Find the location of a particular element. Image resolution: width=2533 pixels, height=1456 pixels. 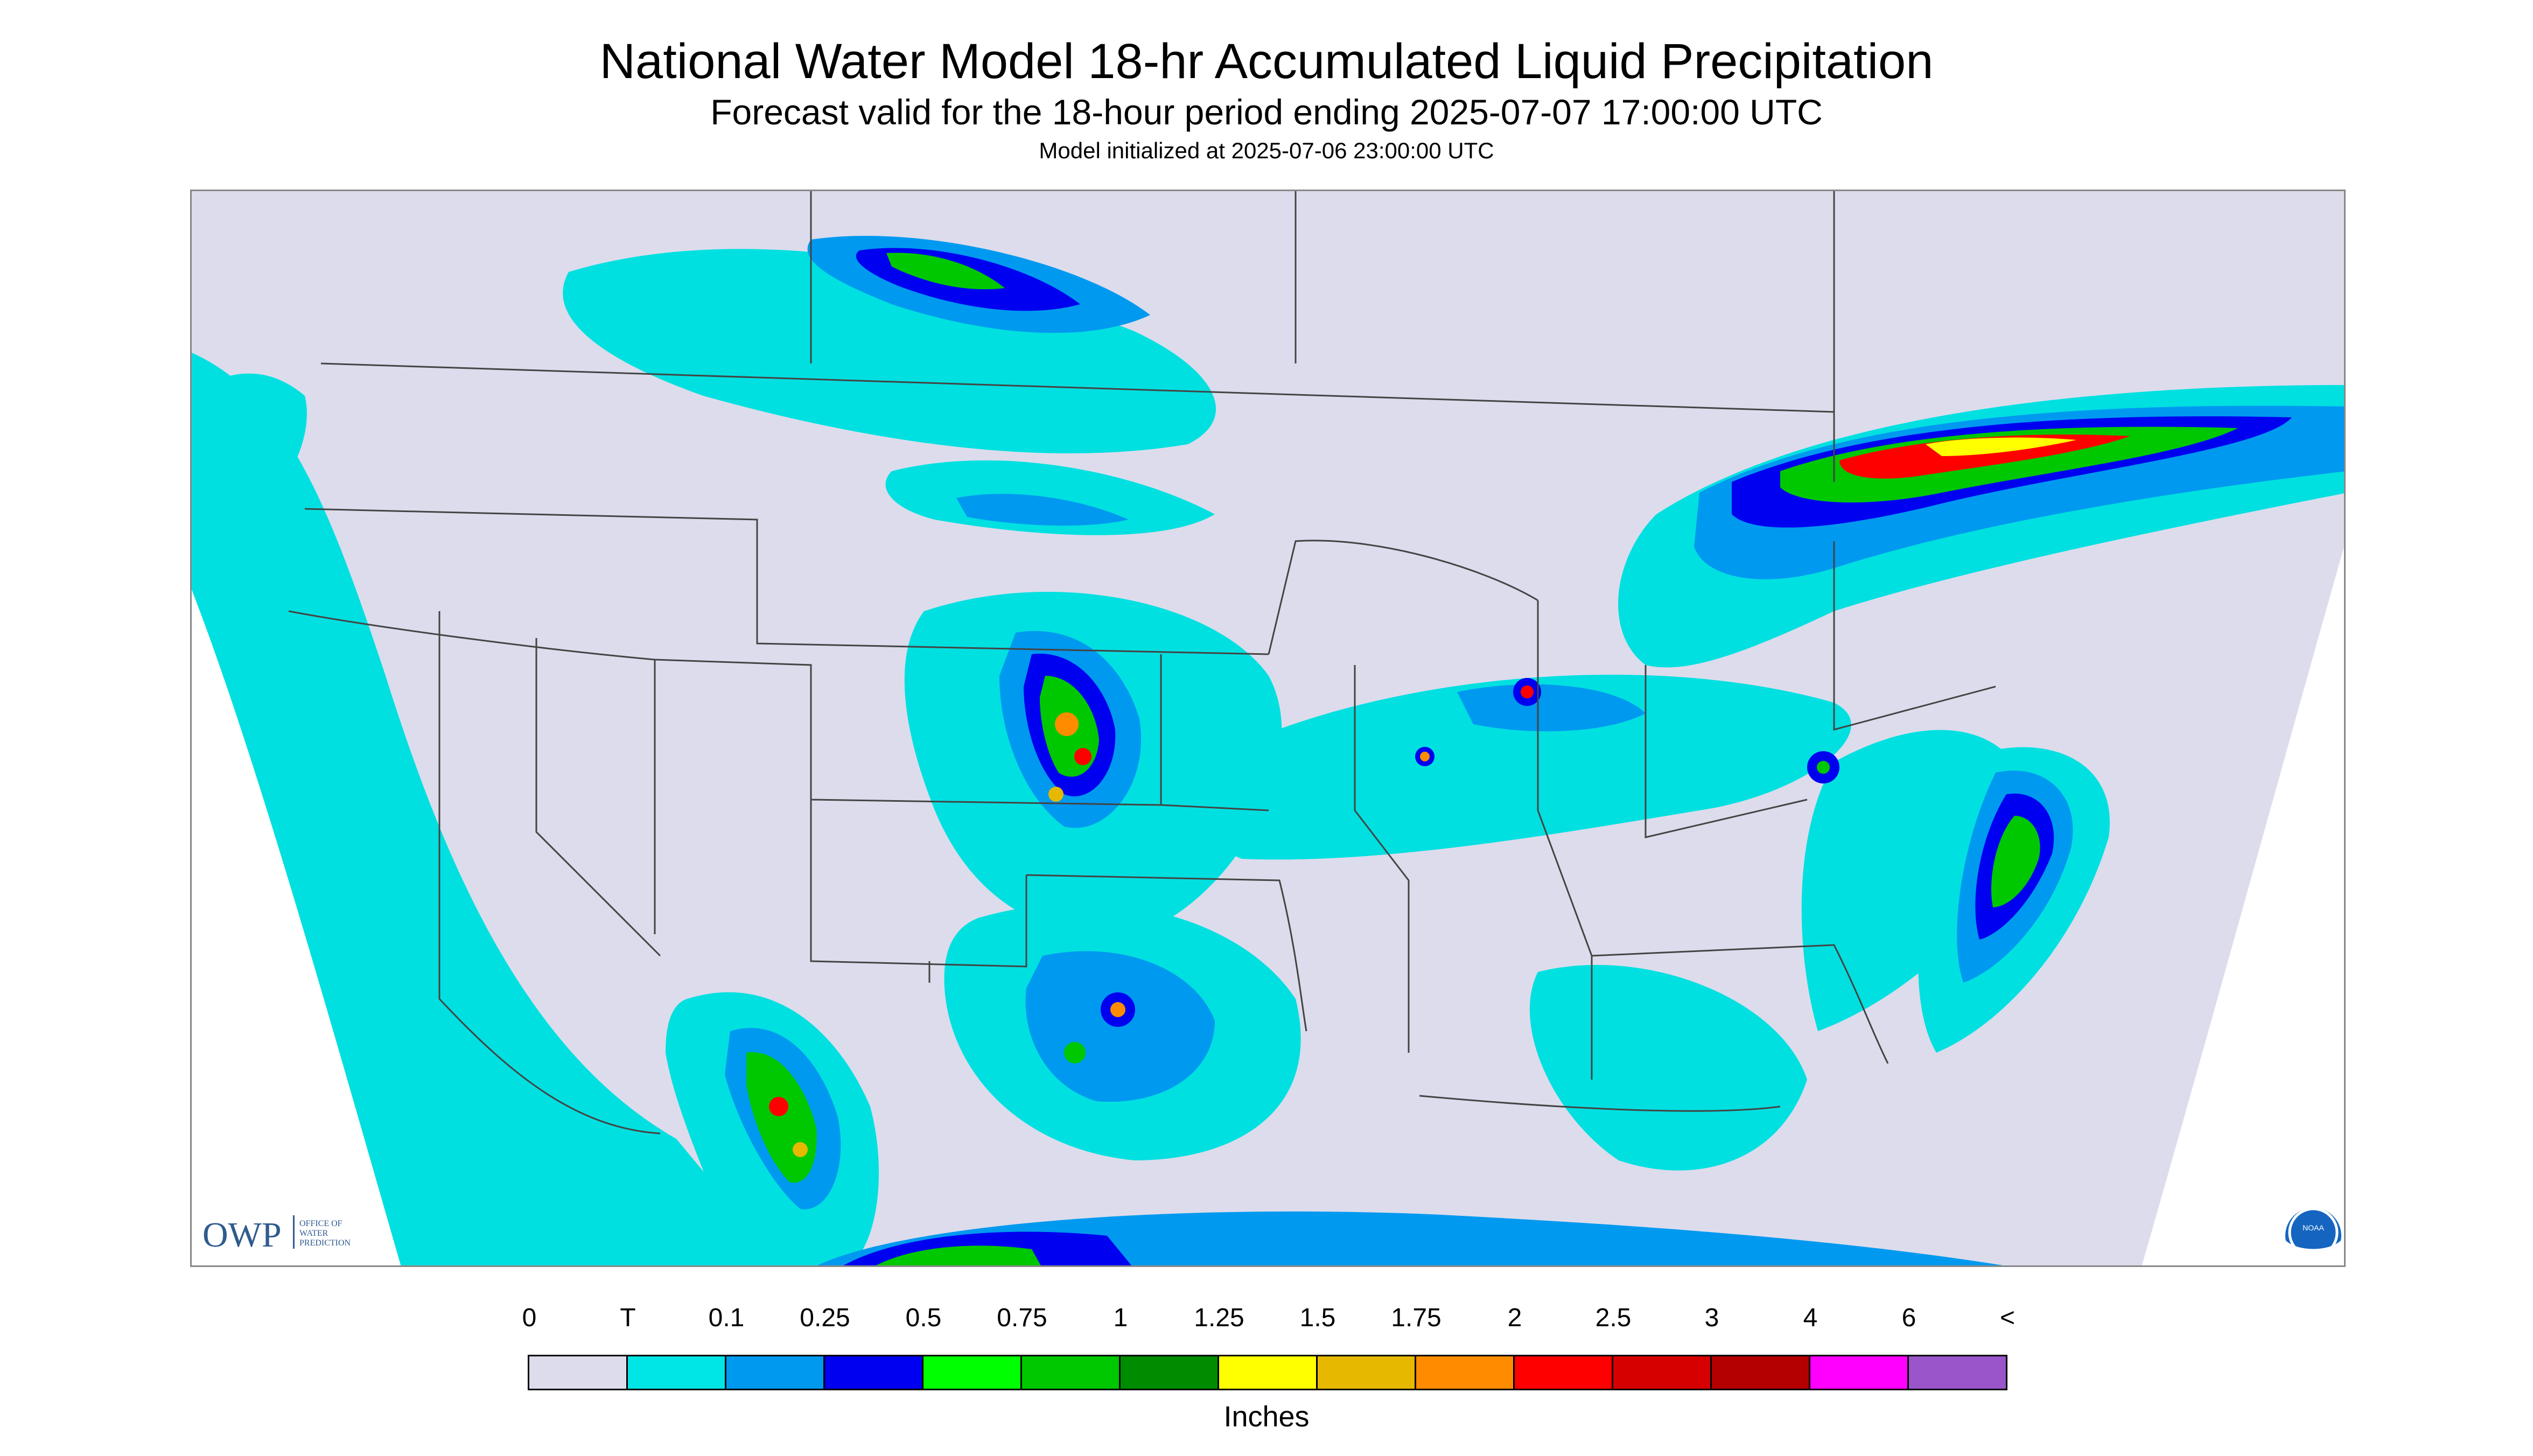

northern-plains-trace is located at coordinates (890, 351).